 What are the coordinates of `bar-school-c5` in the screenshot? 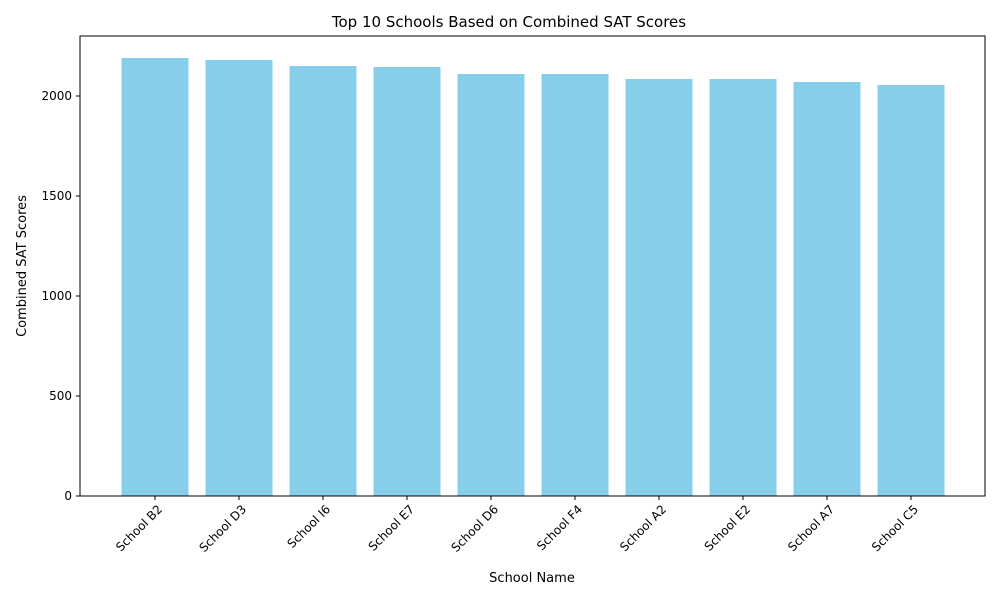 It's located at (911, 290).